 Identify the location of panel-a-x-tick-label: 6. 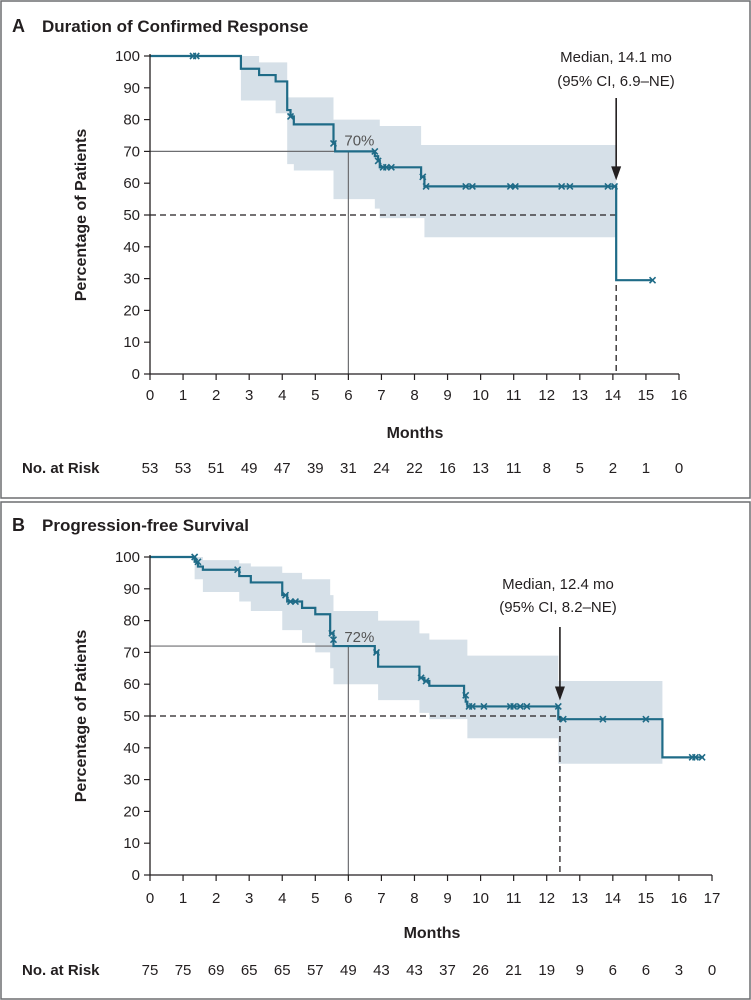
(348, 395).